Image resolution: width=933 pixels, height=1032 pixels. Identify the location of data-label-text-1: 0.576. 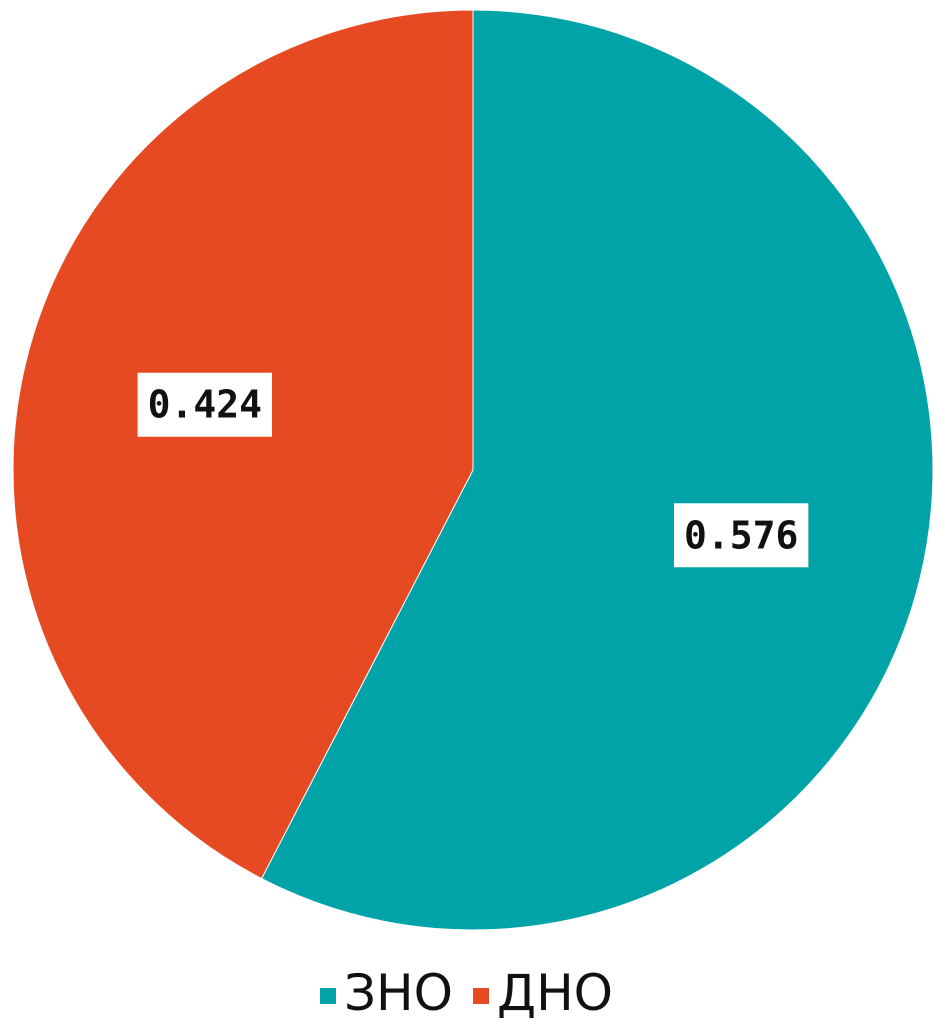
(741, 535).